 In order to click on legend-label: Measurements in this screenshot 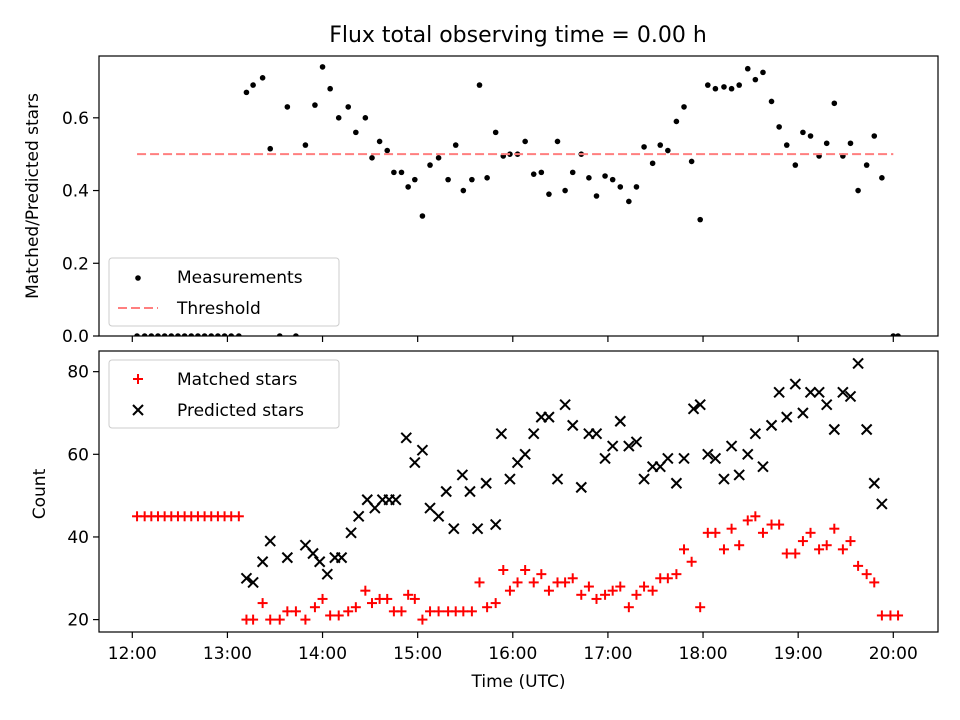, I will do `click(240, 278)`.